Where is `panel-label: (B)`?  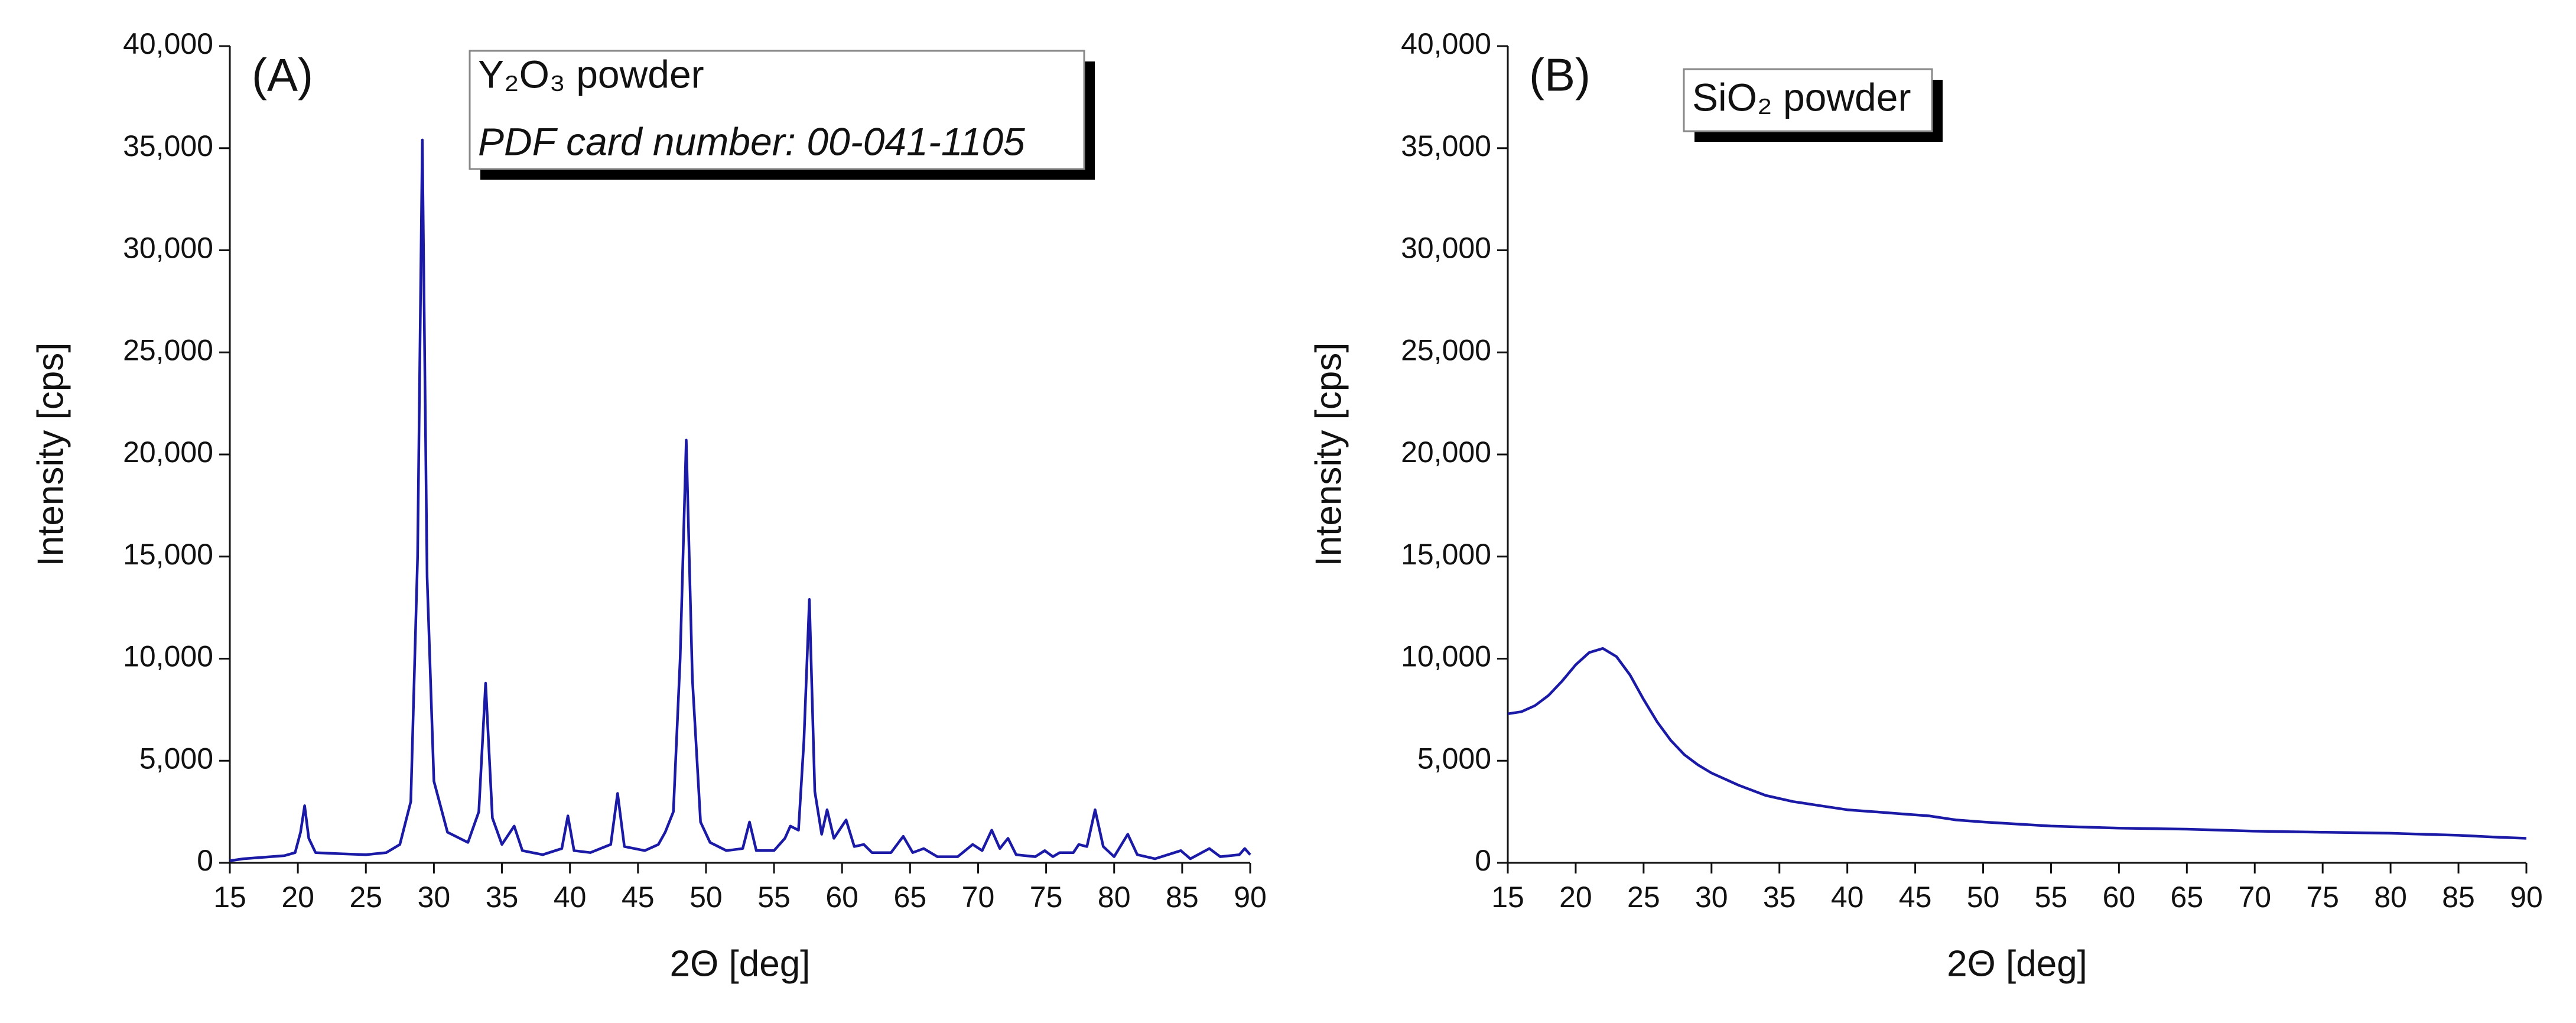 panel-label: (B) is located at coordinates (1560, 75).